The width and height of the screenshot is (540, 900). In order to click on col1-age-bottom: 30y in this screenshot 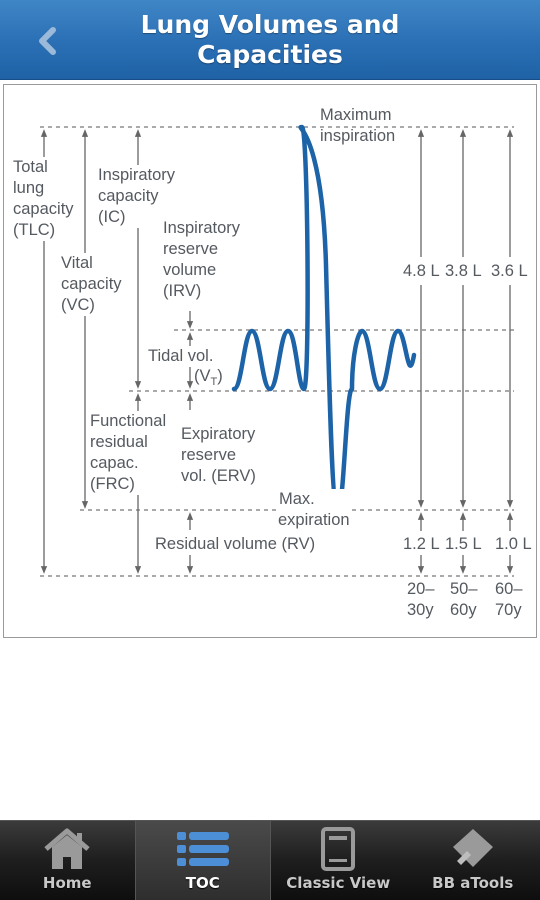, I will do `click(420, 610)`.